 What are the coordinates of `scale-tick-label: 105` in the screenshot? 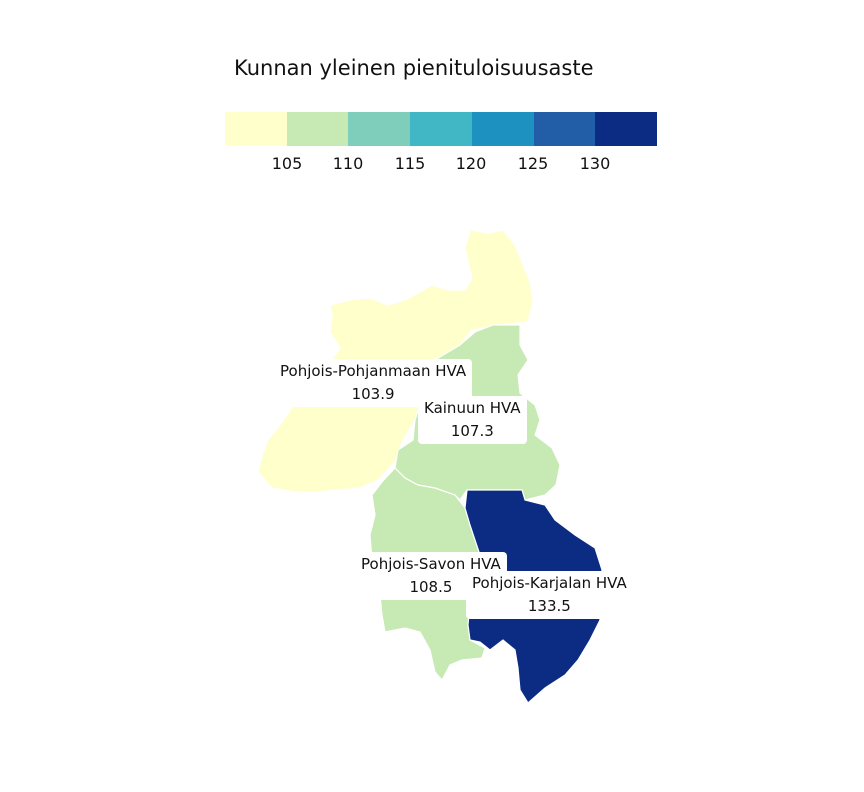 It's located at (287, 163).